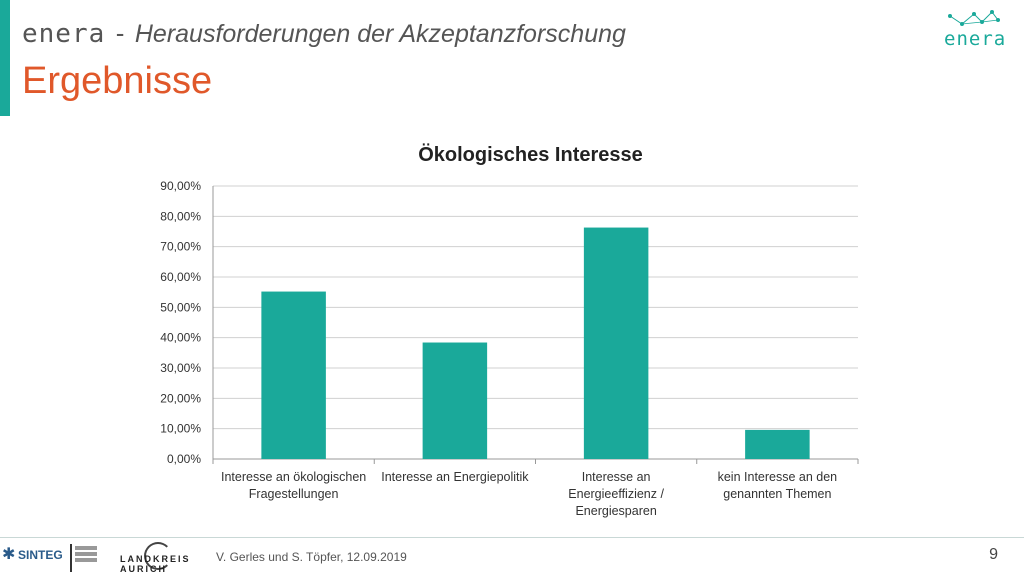 The height and width of the screenshot is (576, 1024). What do you see at coordinates (103, 558) in the screenshot?
I see `footer-logos: ✱ SINTEG LANDKREIS AURICH` at bounding box center [103, 558].